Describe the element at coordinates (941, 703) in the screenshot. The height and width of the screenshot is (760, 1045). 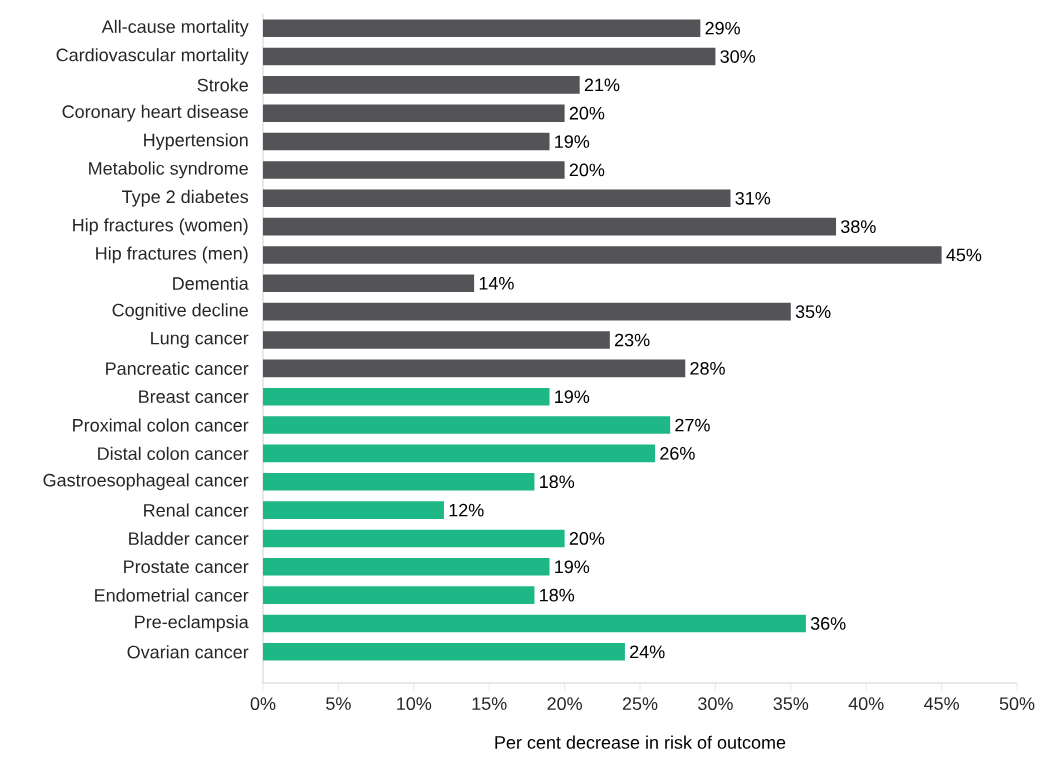
I see `x-tick-label: 45%` at that location.